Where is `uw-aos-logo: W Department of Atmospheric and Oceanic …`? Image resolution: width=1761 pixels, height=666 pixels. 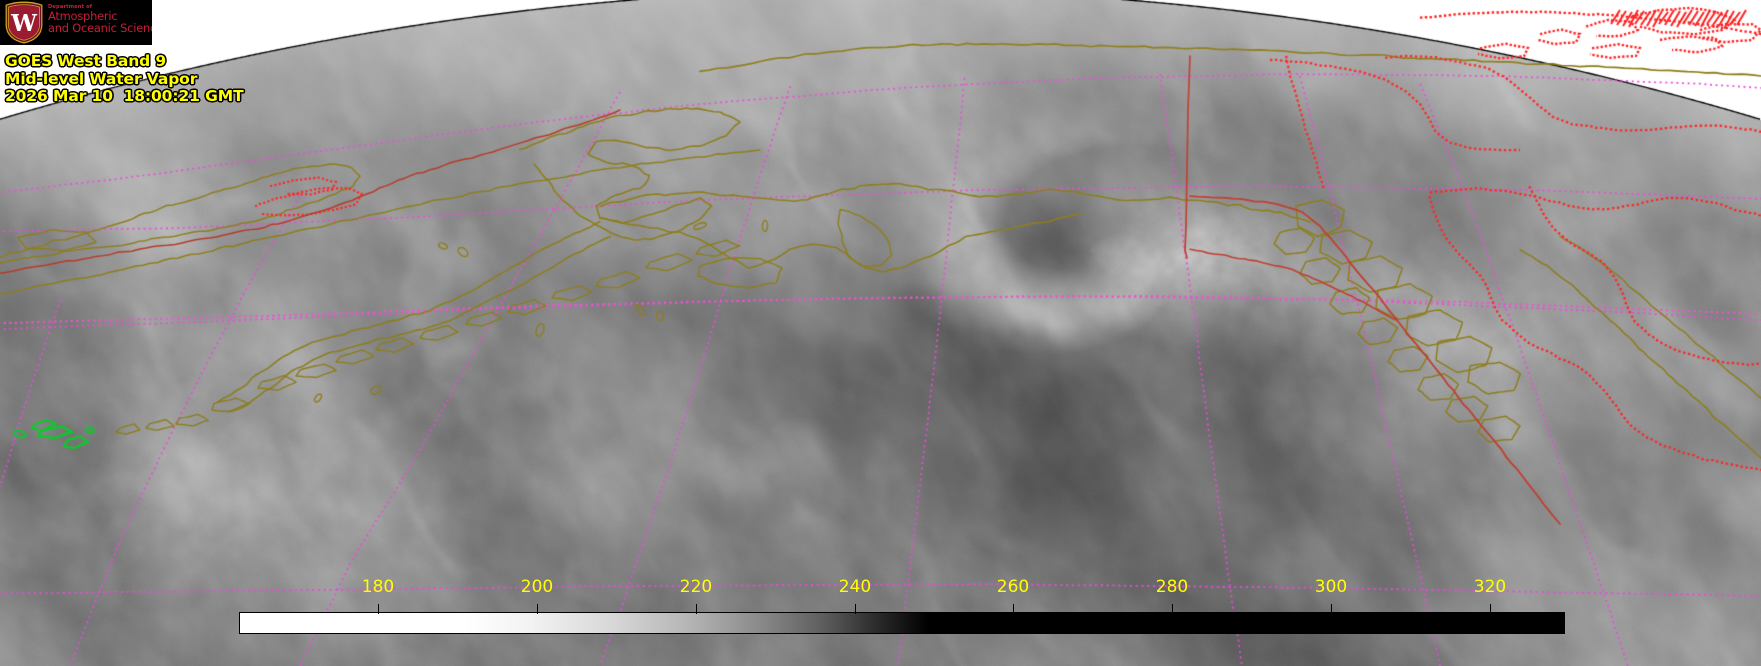 uw-aos-logo: W Department of Atmospheric and Oceanic … is located at coordinates (76, 22).